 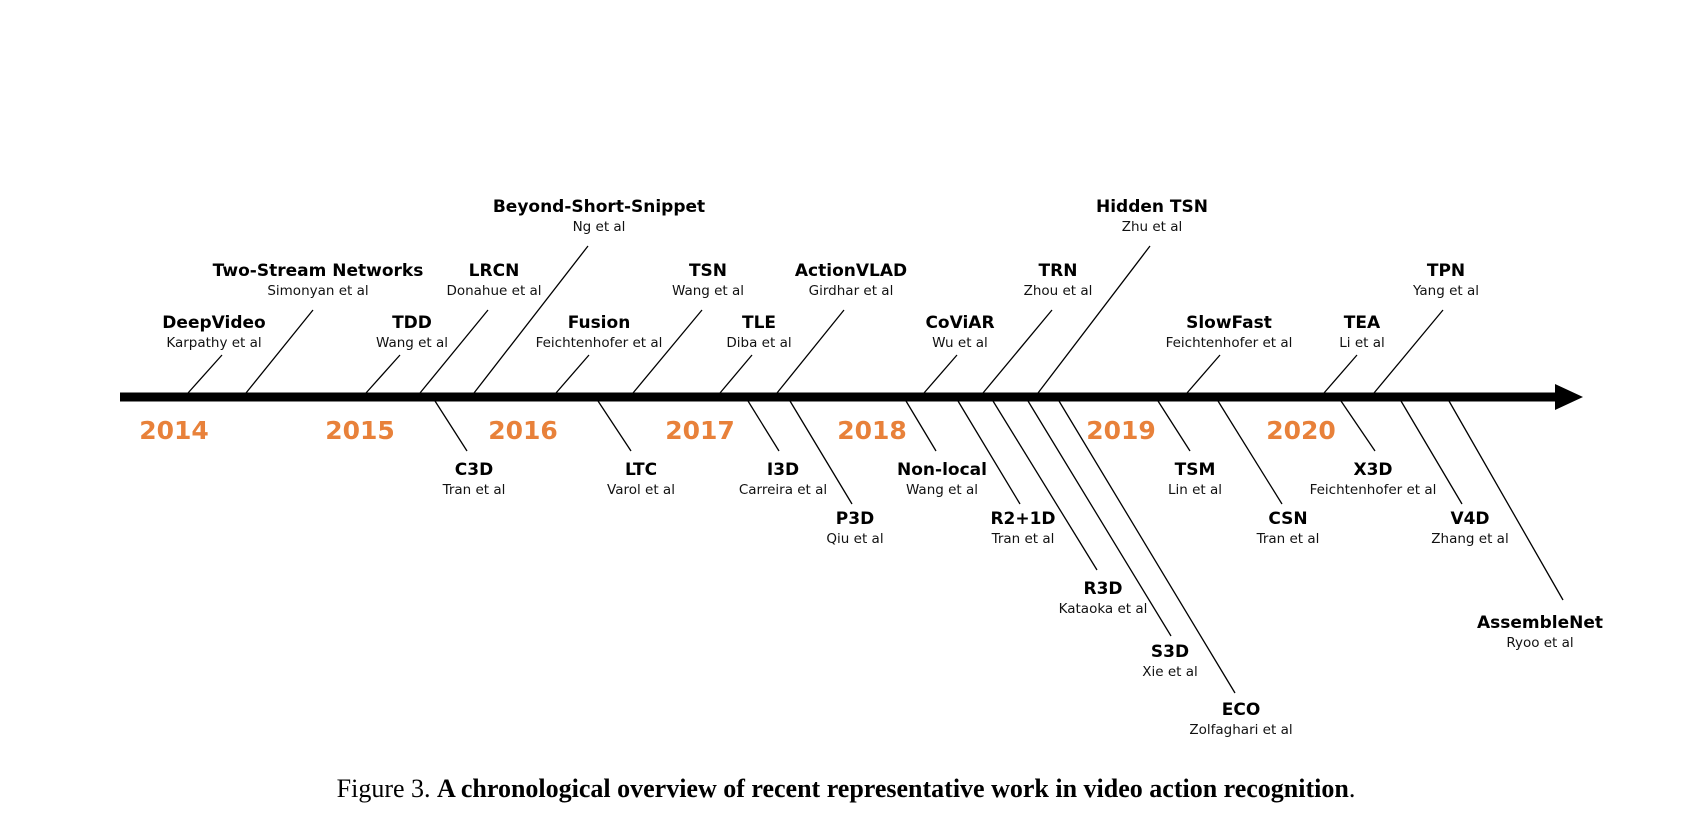 I want to click on work-r2-1d: R2+1D Tran et al, so click(x=1022, y=528).